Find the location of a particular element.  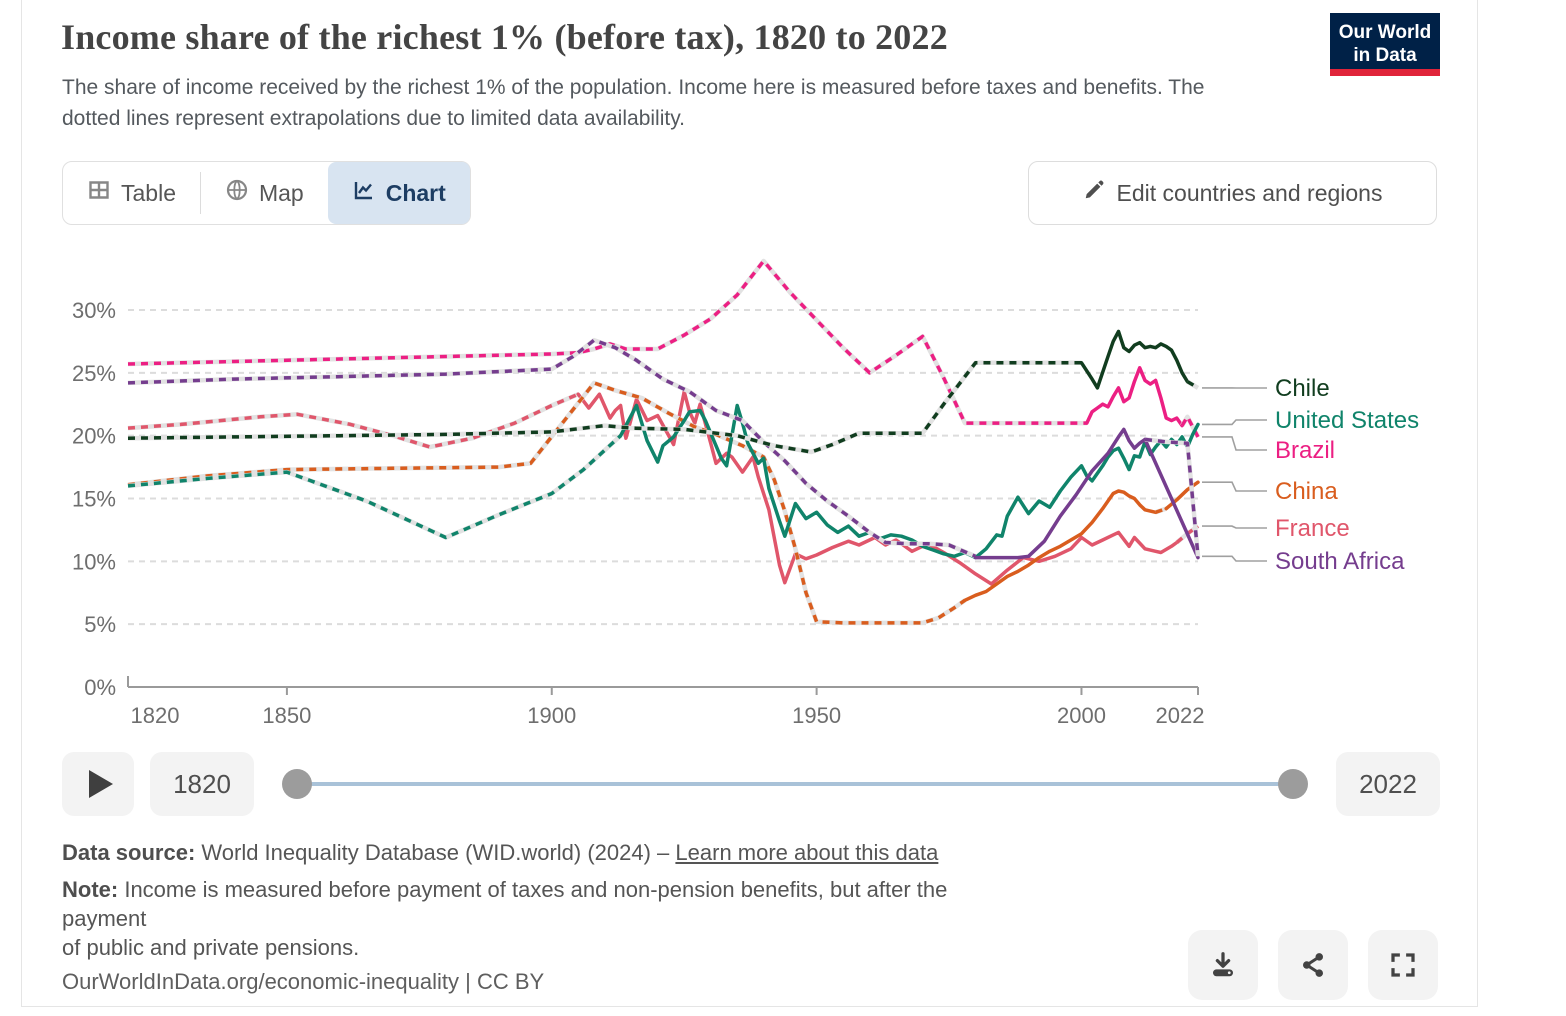

data-source-prefix: Data source: is located at coordinates (129, 852).